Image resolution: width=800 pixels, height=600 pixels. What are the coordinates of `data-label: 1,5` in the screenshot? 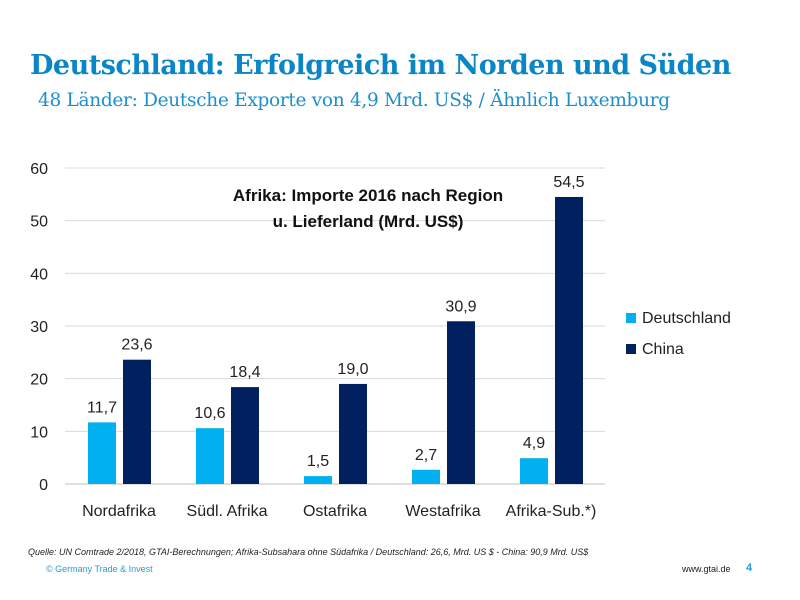 It's located at (318, 461).